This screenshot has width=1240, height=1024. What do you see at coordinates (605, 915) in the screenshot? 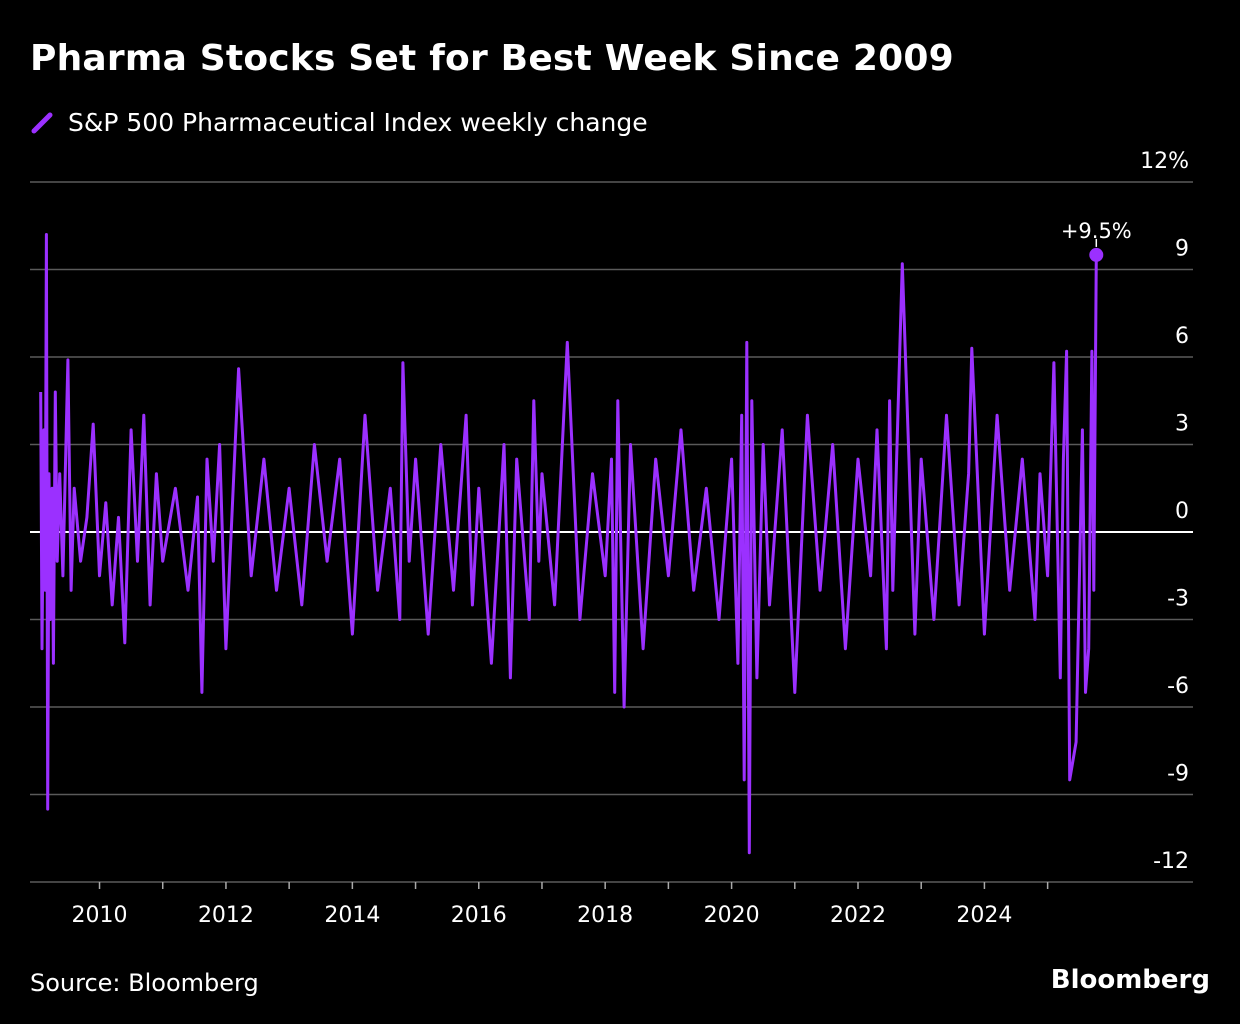
I see `x-tick-label: 2018` at bounding box center [605, 915].